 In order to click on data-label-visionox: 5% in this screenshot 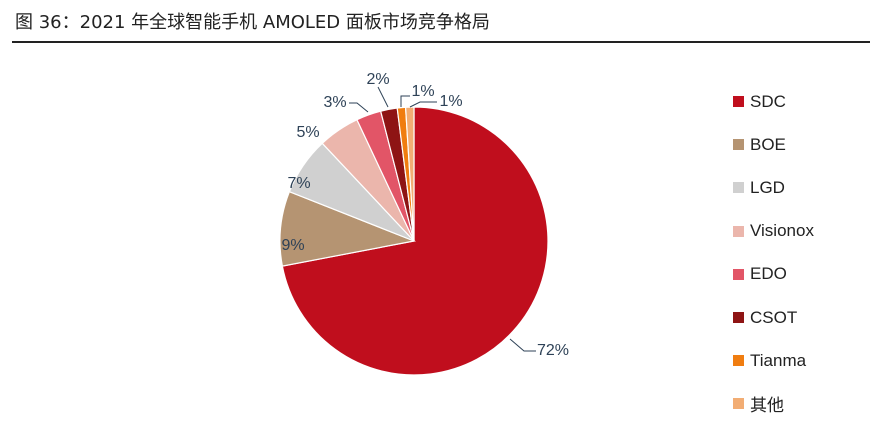, I will do `click(307, 132)`.